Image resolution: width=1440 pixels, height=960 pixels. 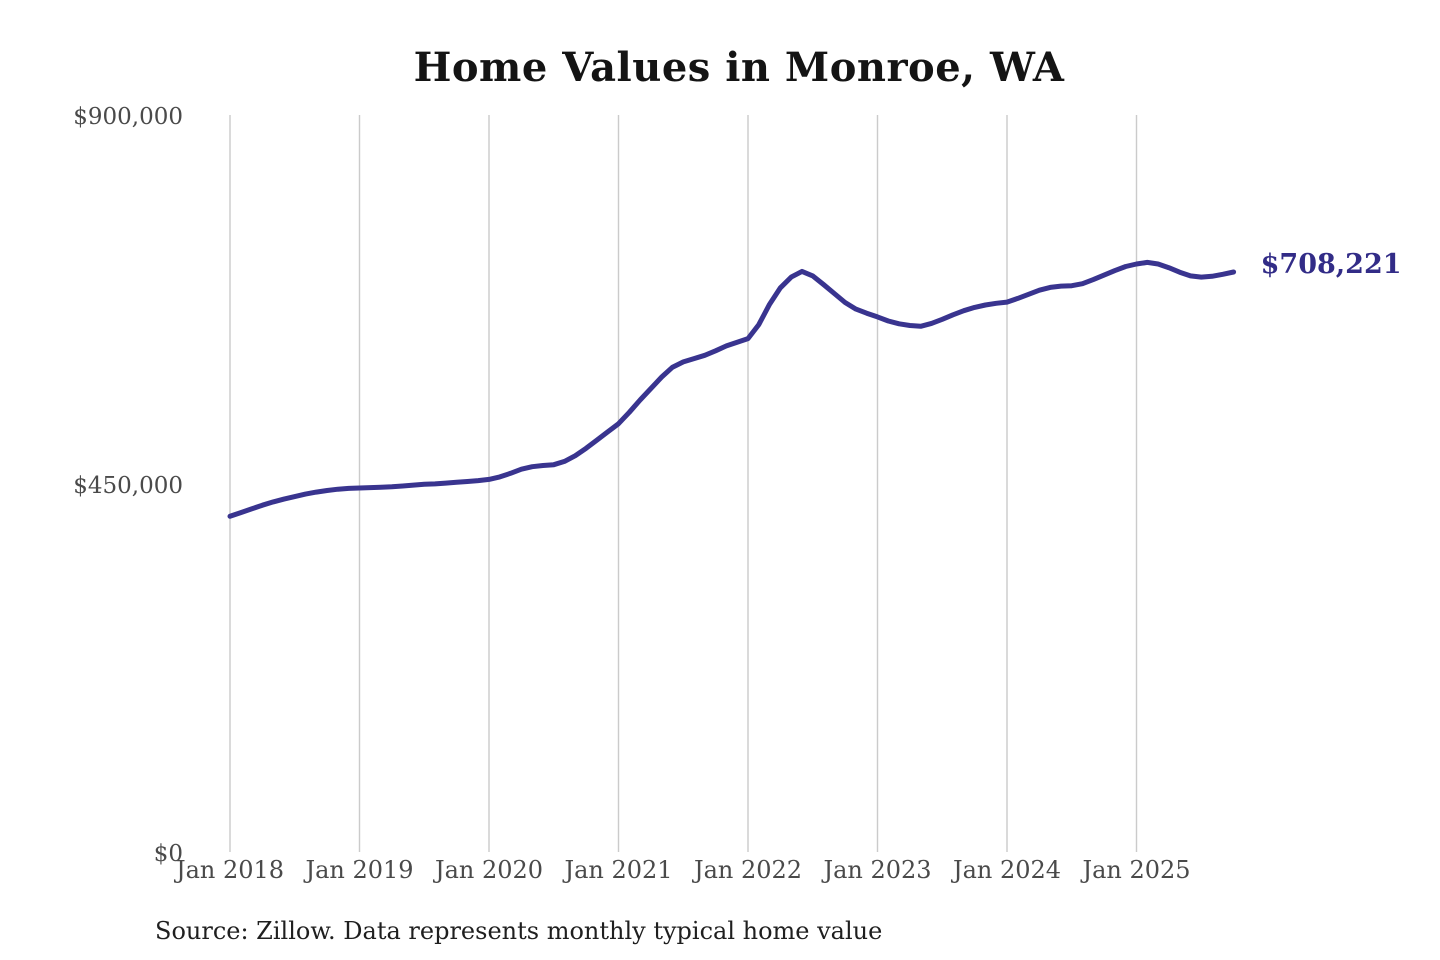 What do you see at coordinates (128, 117) in the screenshot?
I see `y-axis-label-900k: $900,000` at bounding box center [128, 117].